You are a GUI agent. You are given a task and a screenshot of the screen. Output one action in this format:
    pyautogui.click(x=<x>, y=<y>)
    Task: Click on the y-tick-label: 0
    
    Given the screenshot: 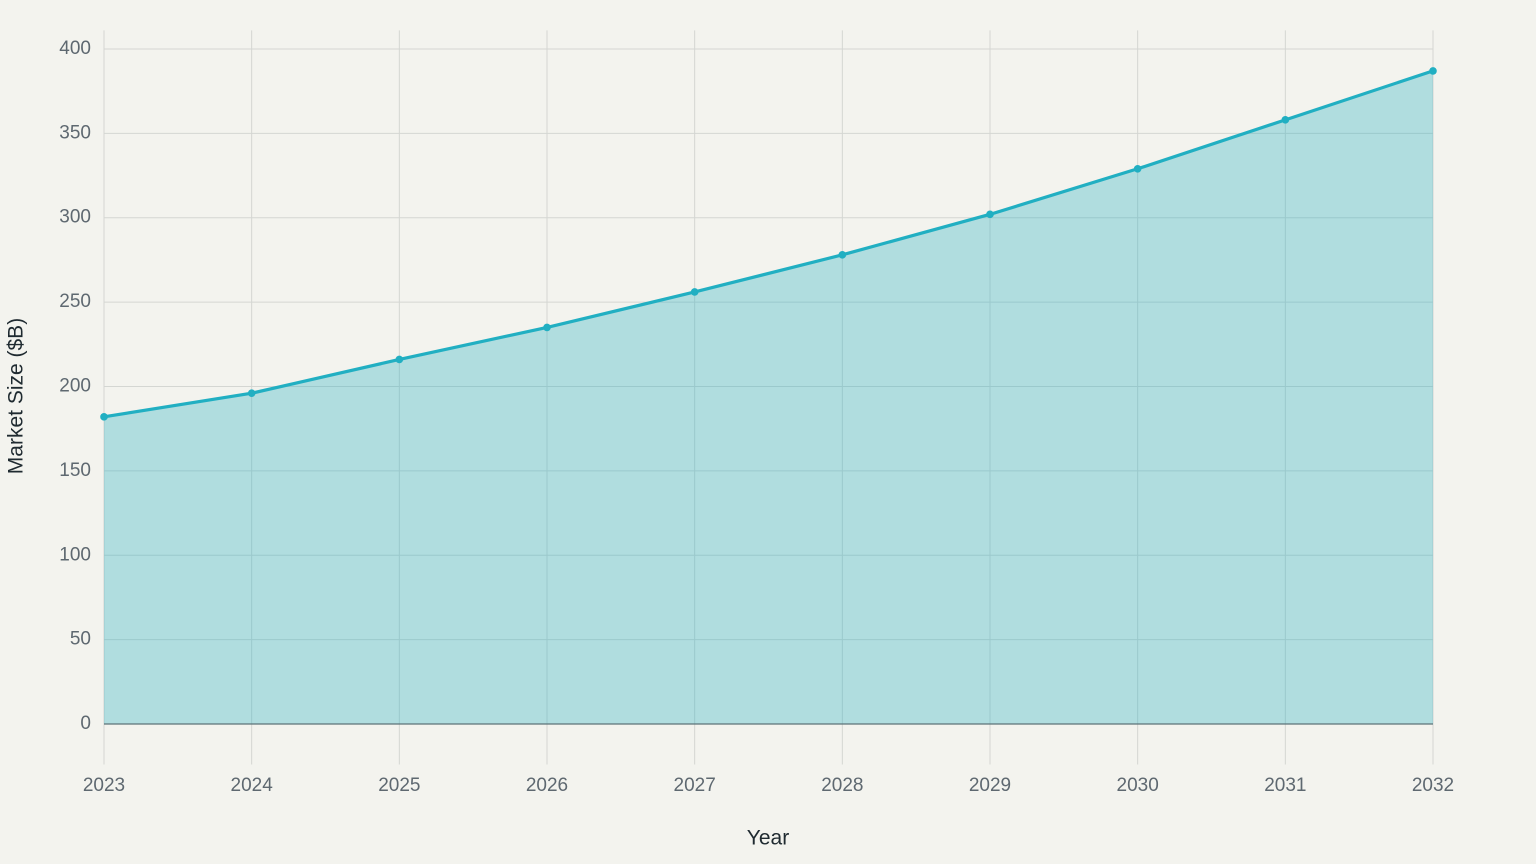 What is the action you would take?
    pyautogui.click(x=85, y=723)
    